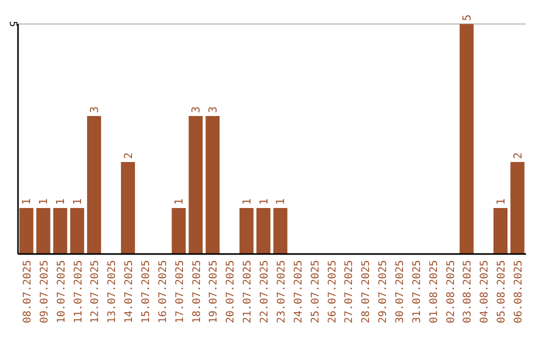 The image size is (540, 340). What do you see at coordinates (502, 292) in the screenshot?
I see `x-tick-label: 05.08.2025` at bounding box center [502, 292].